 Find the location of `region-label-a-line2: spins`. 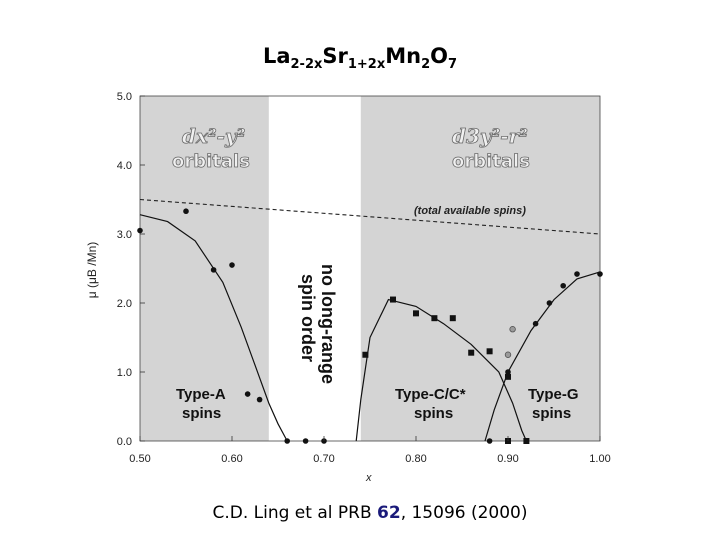

region-label-a-line2: spins is located at coordinates (201, 413).